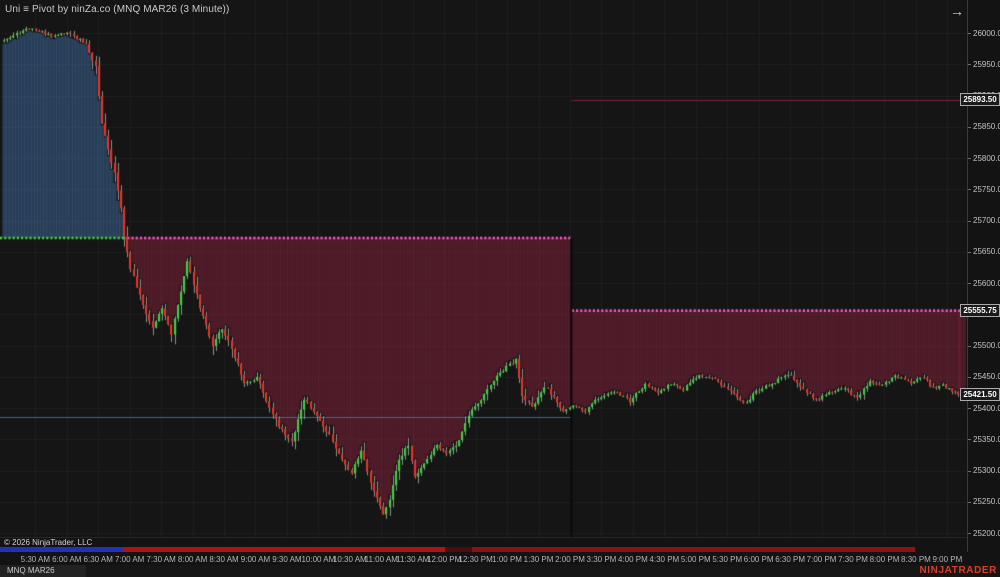 This screenshot has height=577, width=1000. I want to click on time-axis-label: 9:30 AM, so click(287, 559).